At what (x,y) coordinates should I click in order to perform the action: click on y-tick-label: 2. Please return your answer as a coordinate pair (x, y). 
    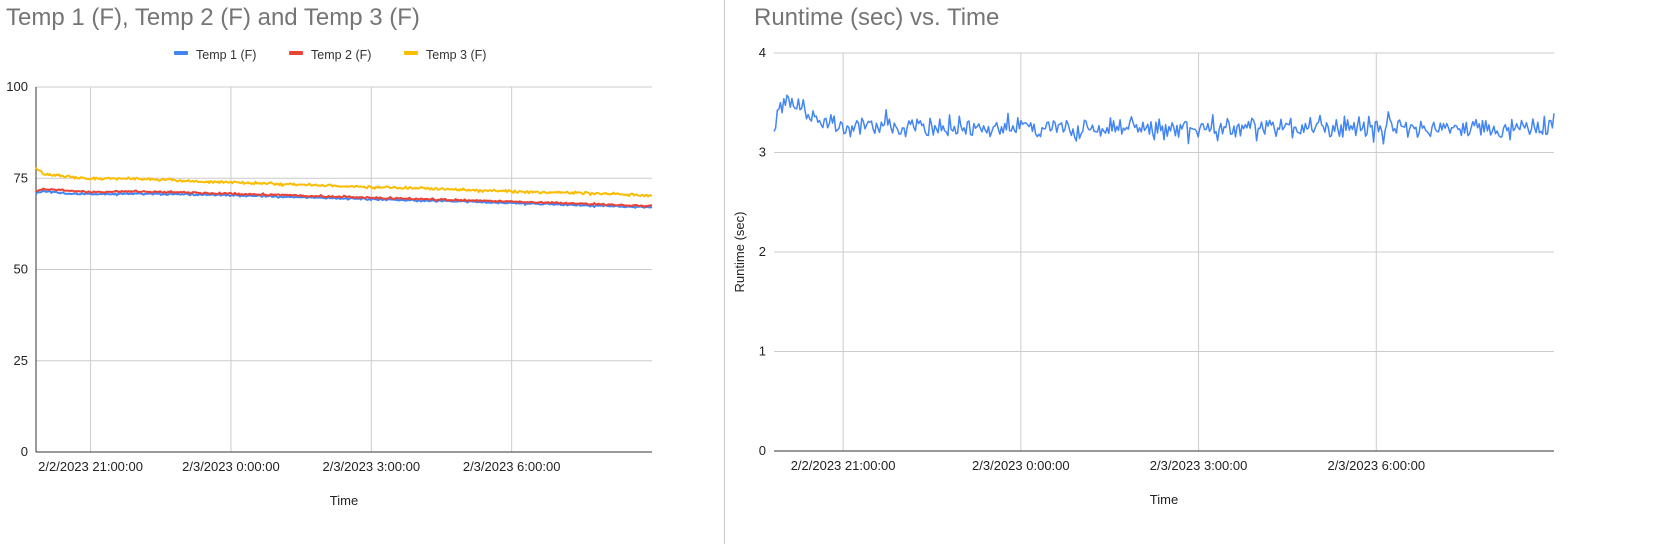
    Looking at the image, I should click on (762, 251).